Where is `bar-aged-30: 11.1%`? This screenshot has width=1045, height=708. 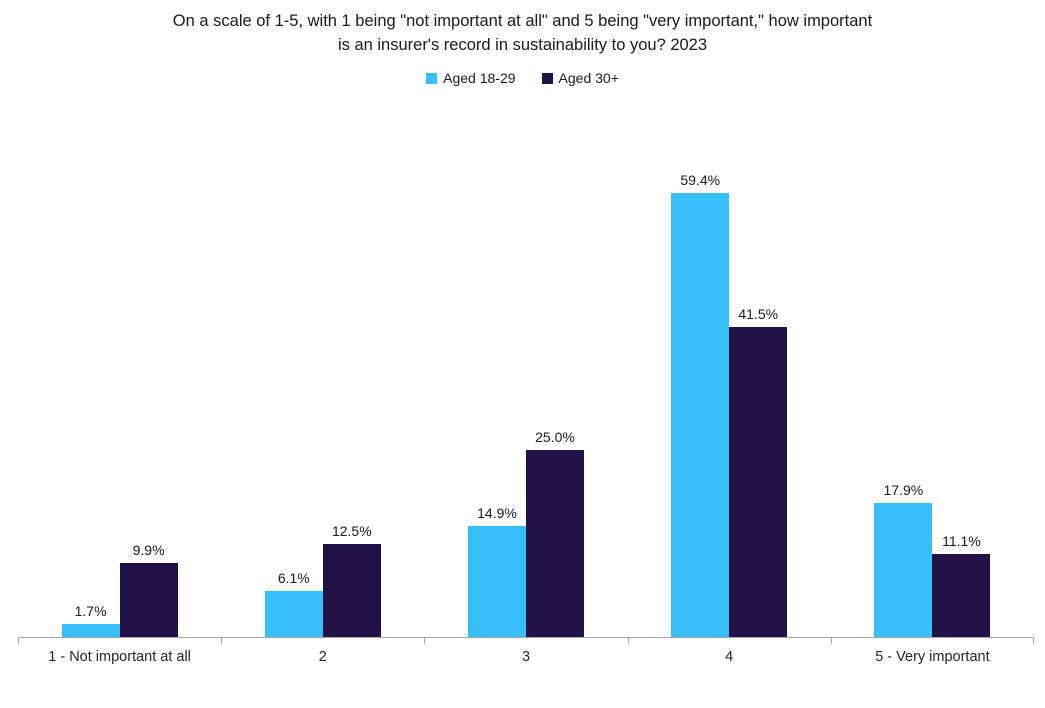 bar-aged-30: 11.1% is located at coordinates (961, 585).